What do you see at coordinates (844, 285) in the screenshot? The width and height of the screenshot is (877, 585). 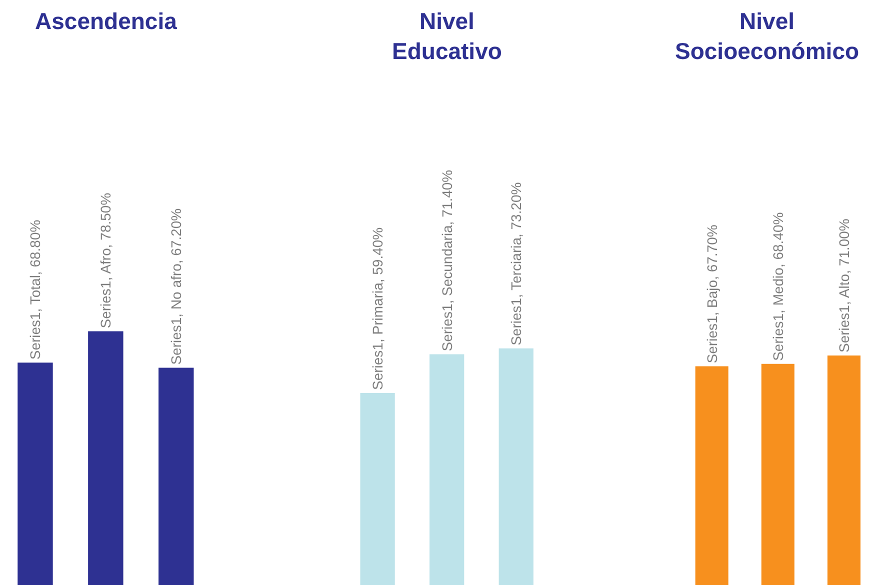 I see `data-label: Series1, Alto, 71.00%` at bounding box center [844, 285].